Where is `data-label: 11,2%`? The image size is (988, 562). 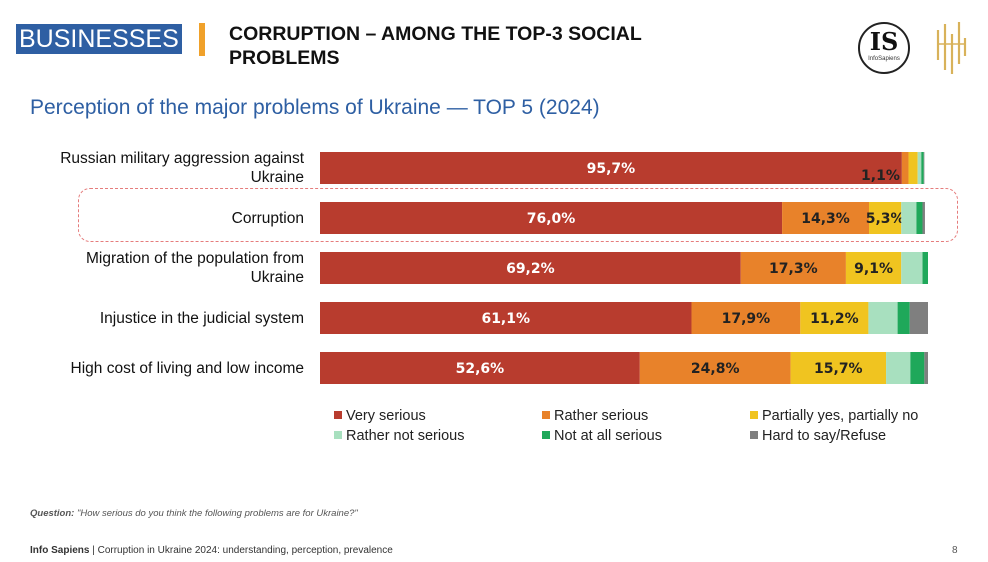
data-label: 11,2% is located at coordinates (834, 319).